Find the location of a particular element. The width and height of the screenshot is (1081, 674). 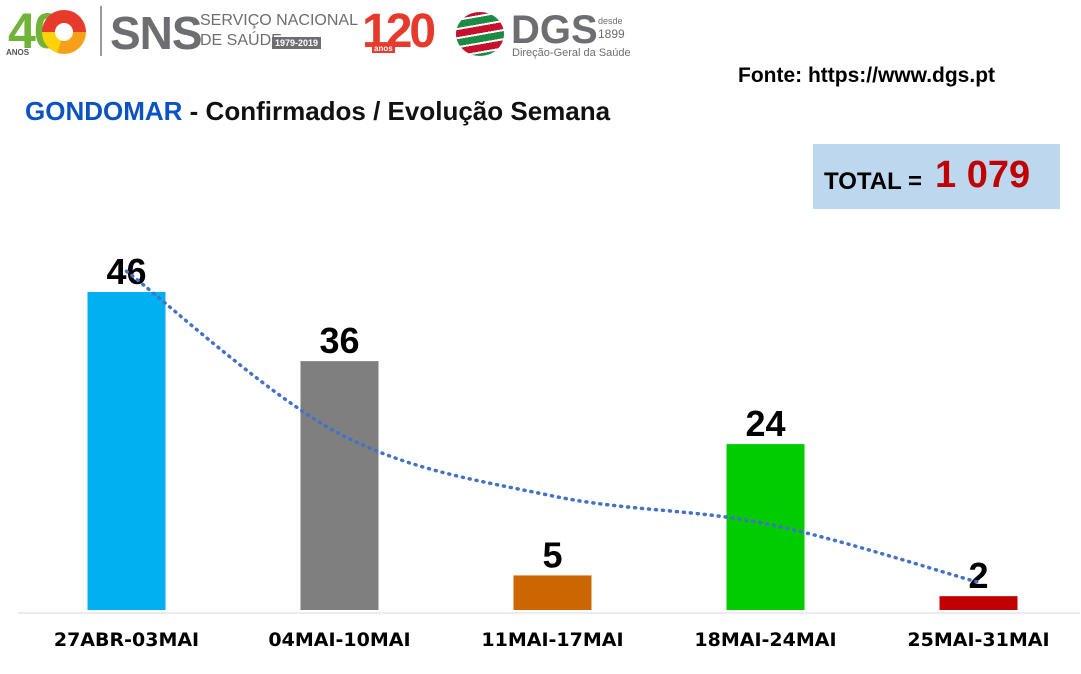

chart-title-rest: - Confirmados / Evolução Semana is located at coordinates (396, 111).